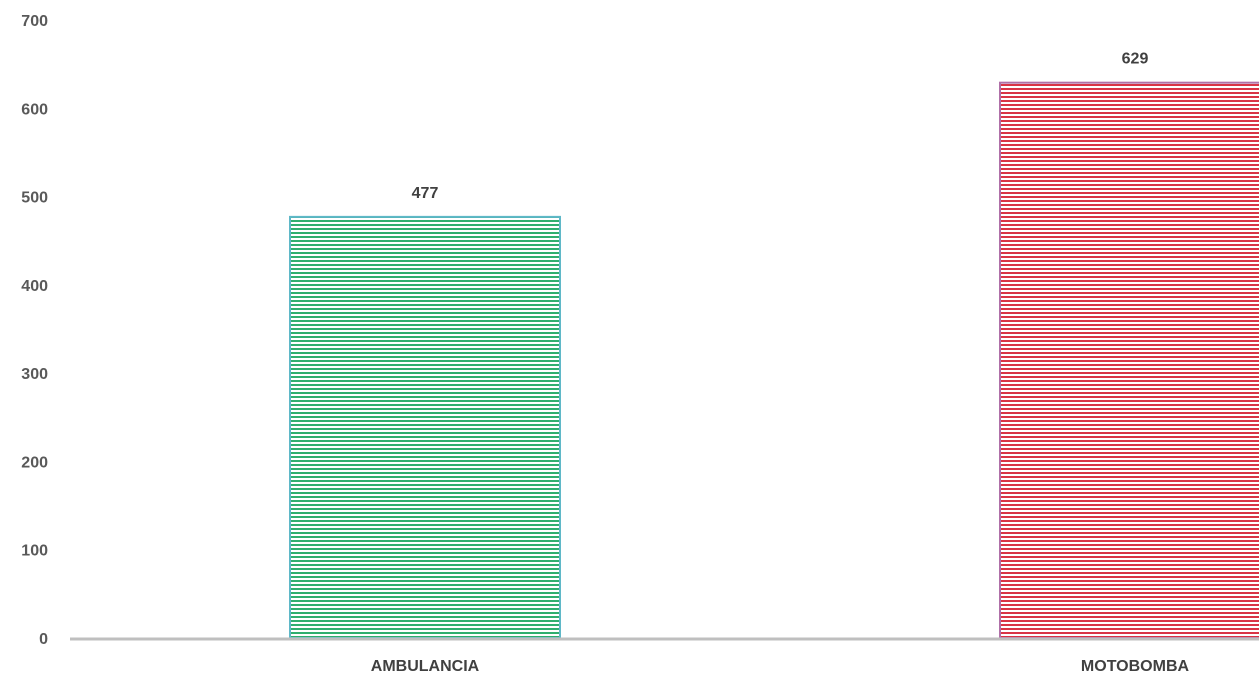 The width and height of the screenshot is (1259, 680). Describe the element at coordinates (34, 286) in the screenshot. I see `y-tick-label: 400` at that location.